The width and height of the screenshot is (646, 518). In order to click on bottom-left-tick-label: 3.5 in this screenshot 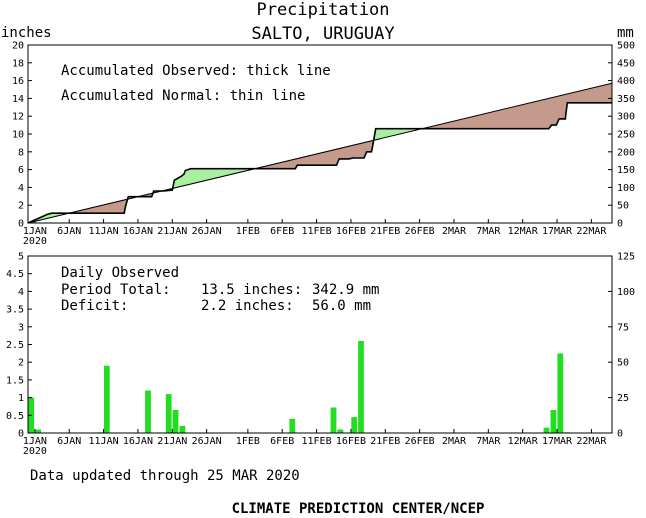, I will do `click(15, 310)`.